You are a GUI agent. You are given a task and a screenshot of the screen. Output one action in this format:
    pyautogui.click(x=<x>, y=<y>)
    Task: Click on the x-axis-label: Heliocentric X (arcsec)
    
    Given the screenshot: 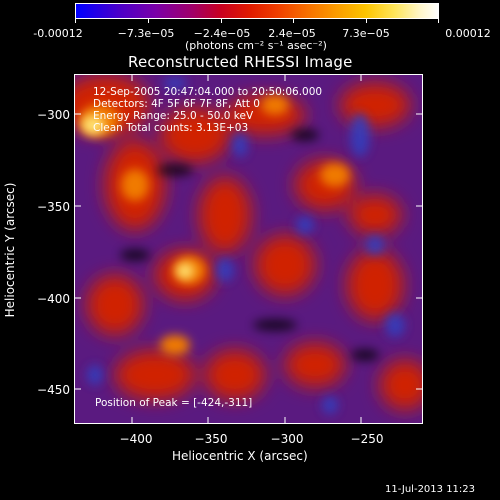 What is the action you would take?
    pyautogui.click(x=240, y=456)
    